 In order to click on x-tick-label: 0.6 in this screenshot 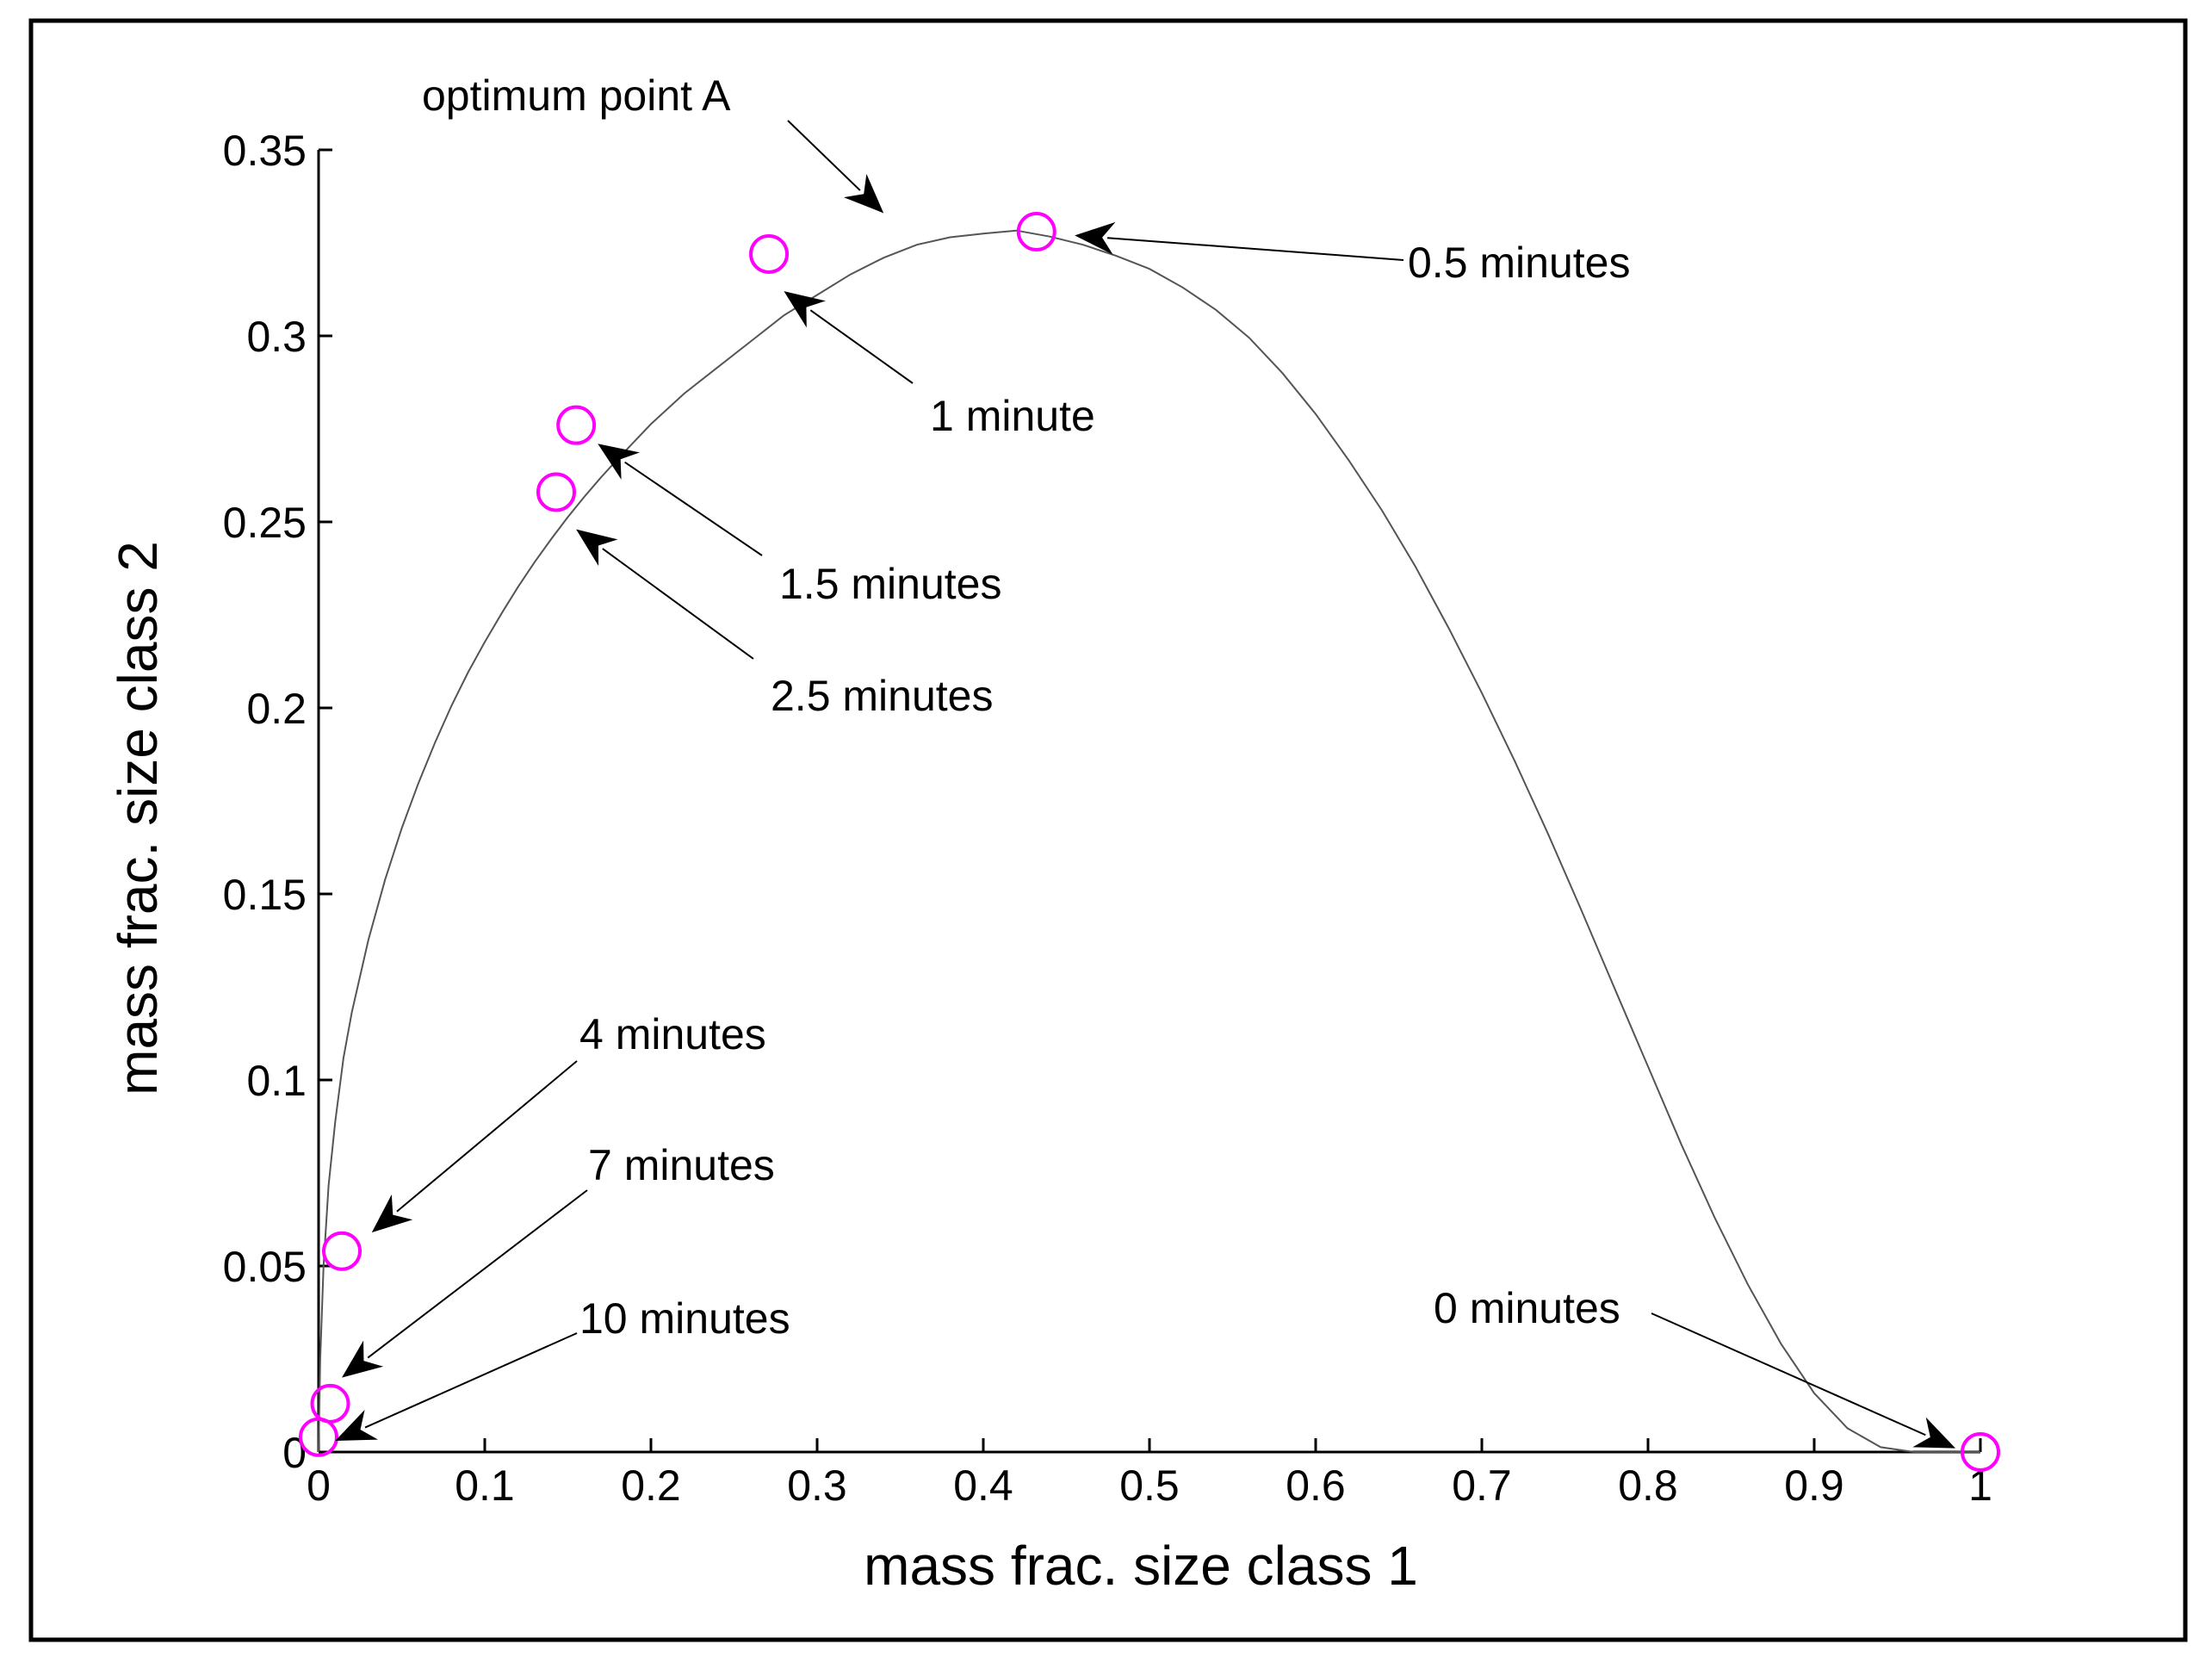, I will do `click(1316, 1485)`.